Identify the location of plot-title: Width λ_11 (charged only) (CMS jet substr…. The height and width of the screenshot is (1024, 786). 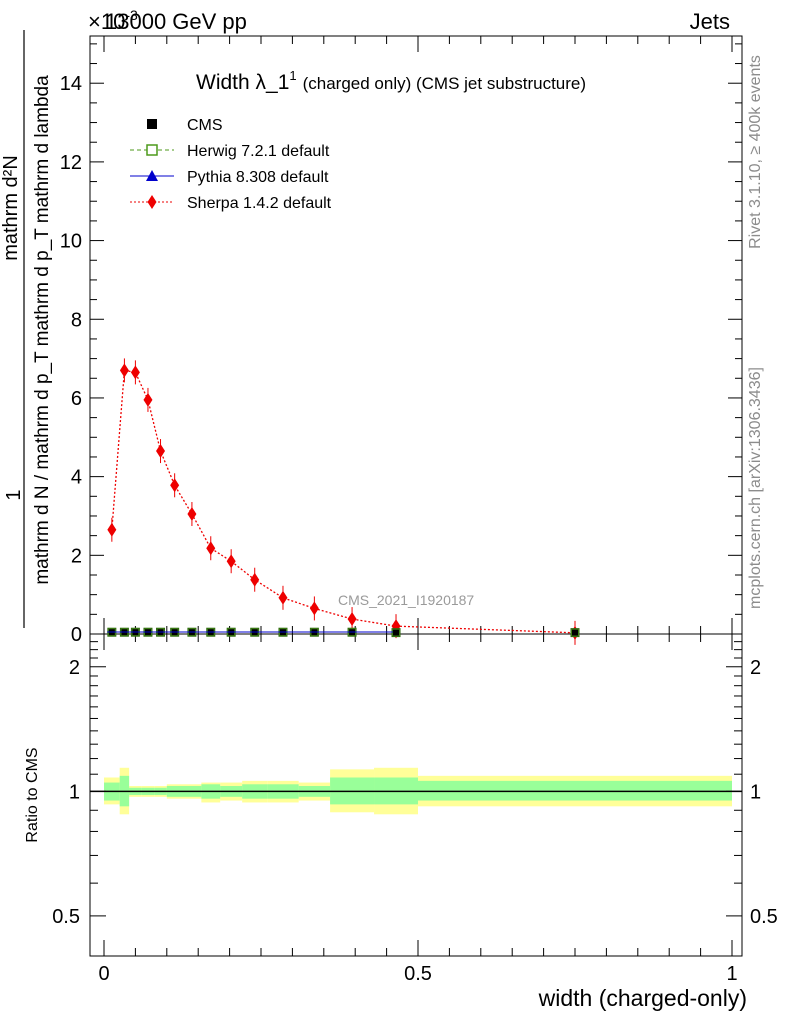
(391, 81).